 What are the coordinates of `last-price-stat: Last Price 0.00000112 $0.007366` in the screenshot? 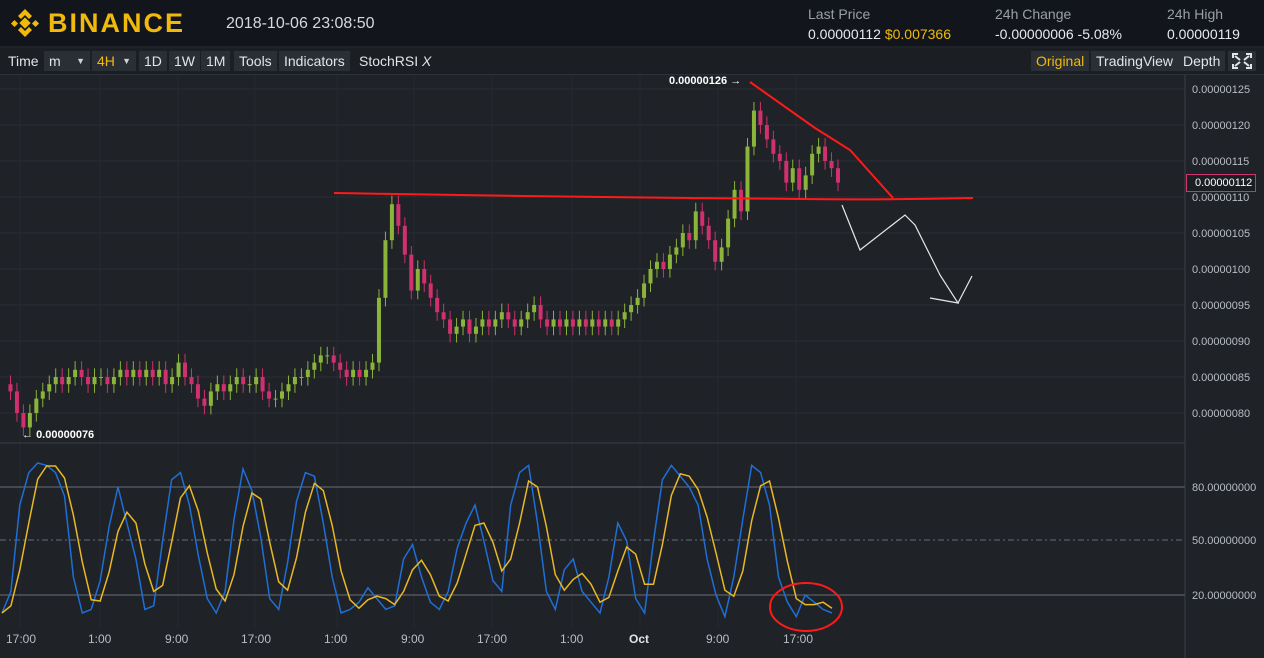 It's located at (879, 24).